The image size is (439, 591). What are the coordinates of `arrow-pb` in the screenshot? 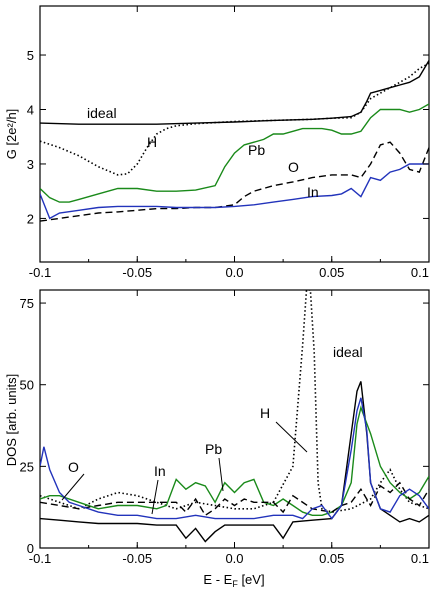 It's located at (221, 474).